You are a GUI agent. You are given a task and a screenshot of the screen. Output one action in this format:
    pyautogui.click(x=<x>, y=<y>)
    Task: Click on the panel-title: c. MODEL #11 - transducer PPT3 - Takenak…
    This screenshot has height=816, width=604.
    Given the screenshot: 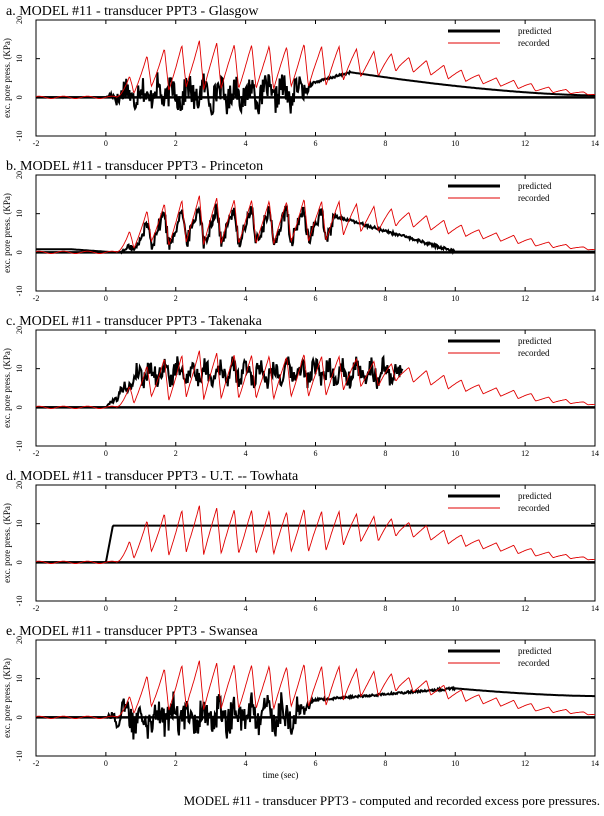 What is the action you would take?
    pyautogui.click(x=134, y=321)
    